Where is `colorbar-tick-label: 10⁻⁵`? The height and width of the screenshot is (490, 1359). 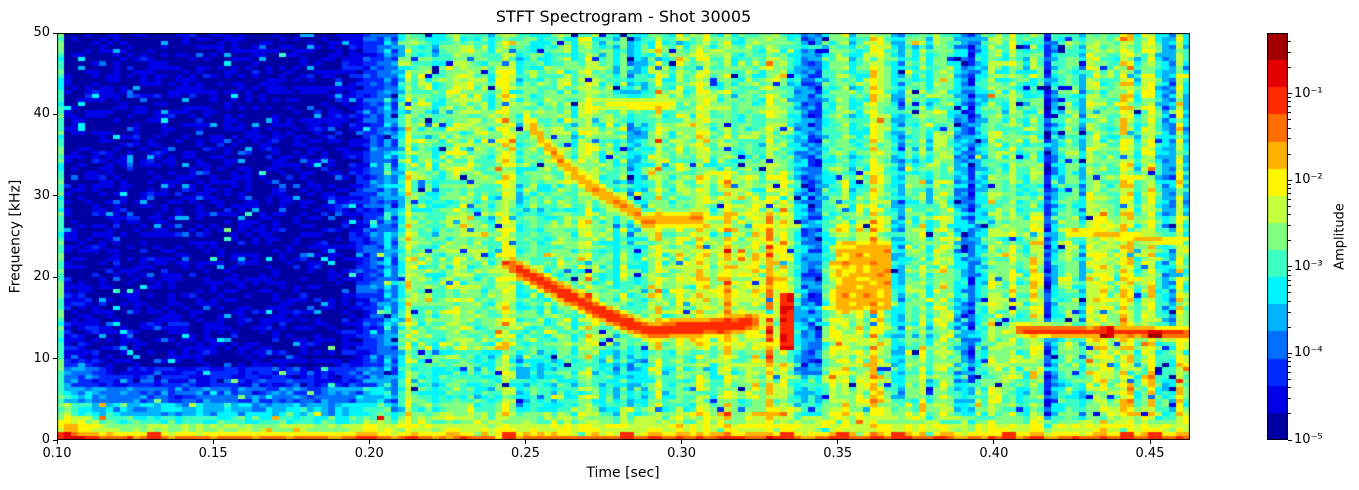 colorbar-tick-label: 10⁻⁵ is located at coordinates (1308, 439).